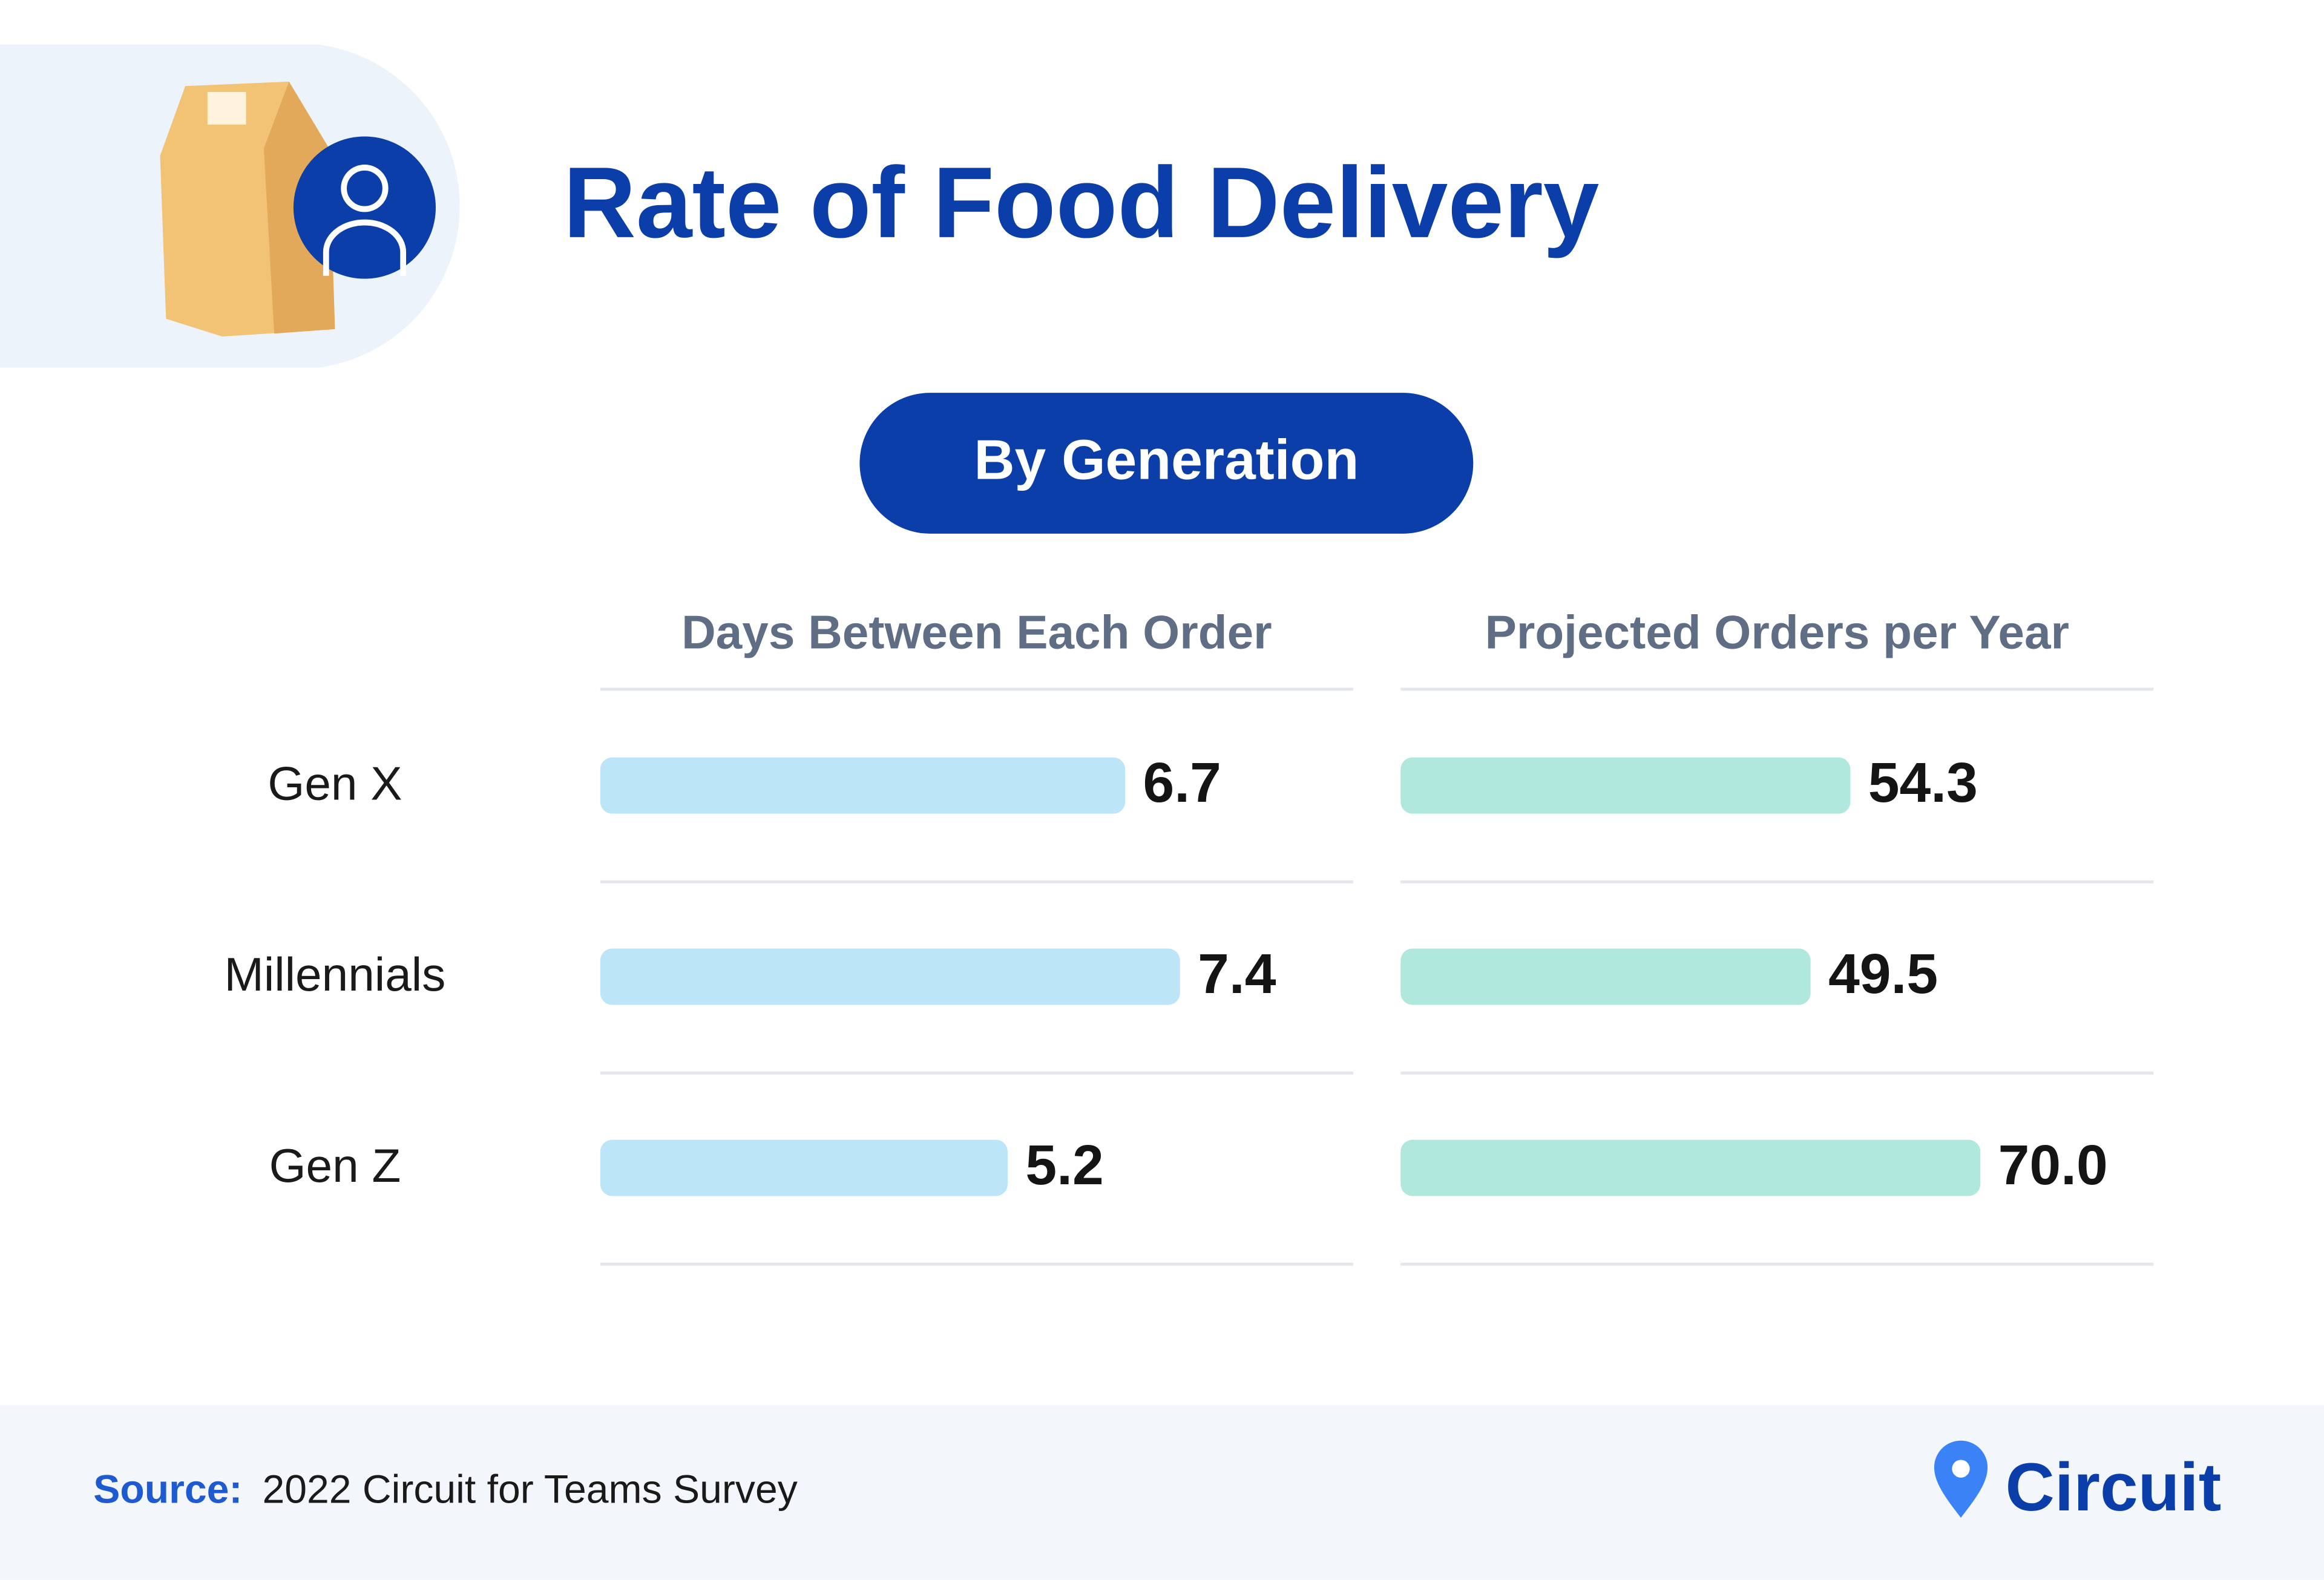  I want to click on logo-pin-dot, so click(1961, 1469).